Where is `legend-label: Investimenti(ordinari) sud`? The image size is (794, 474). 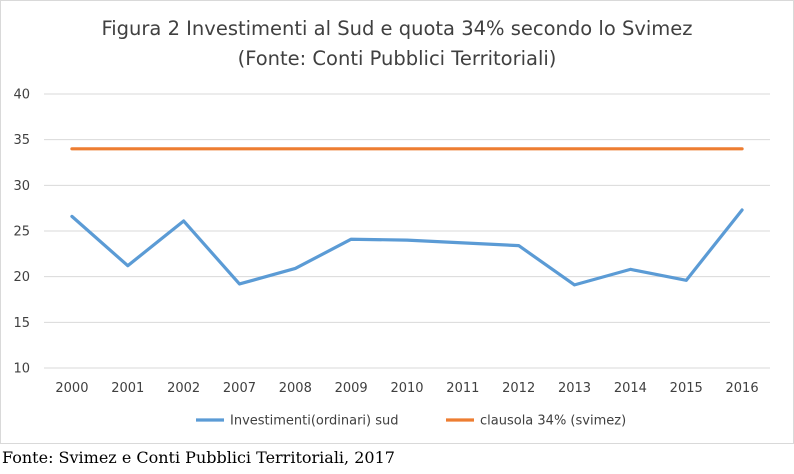 legend-label: Investimenti(ordinari) sud is located at coordinates (314, 421).